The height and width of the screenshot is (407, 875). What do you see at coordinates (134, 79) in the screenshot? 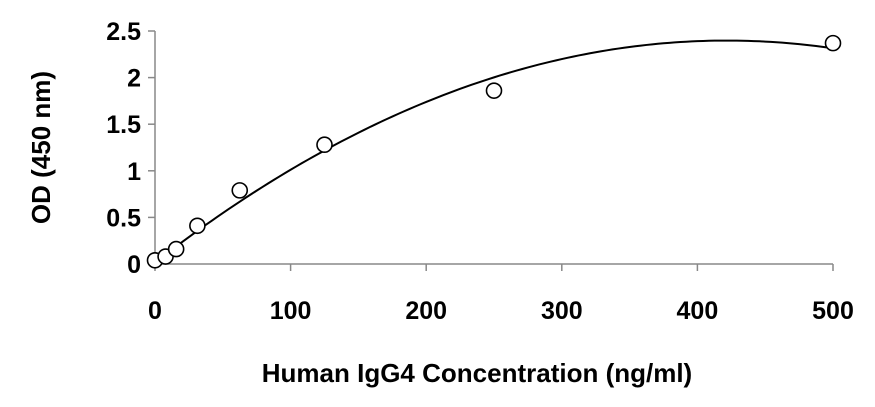
I see `y-tick-label: 2` at bounding box center [134, 79].